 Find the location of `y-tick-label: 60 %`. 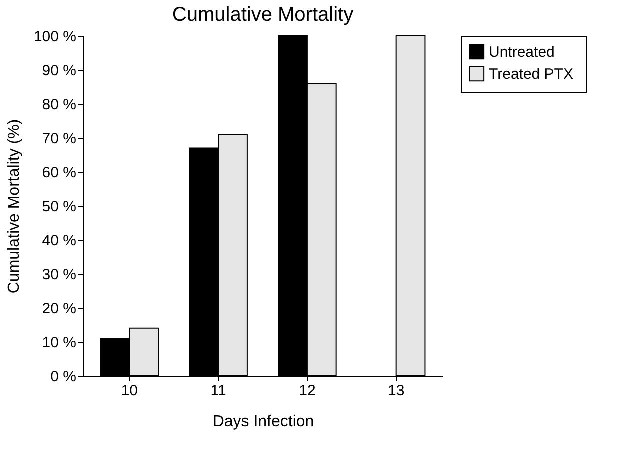

y-tick-label: 60 % is located at coordinates (59, 173).